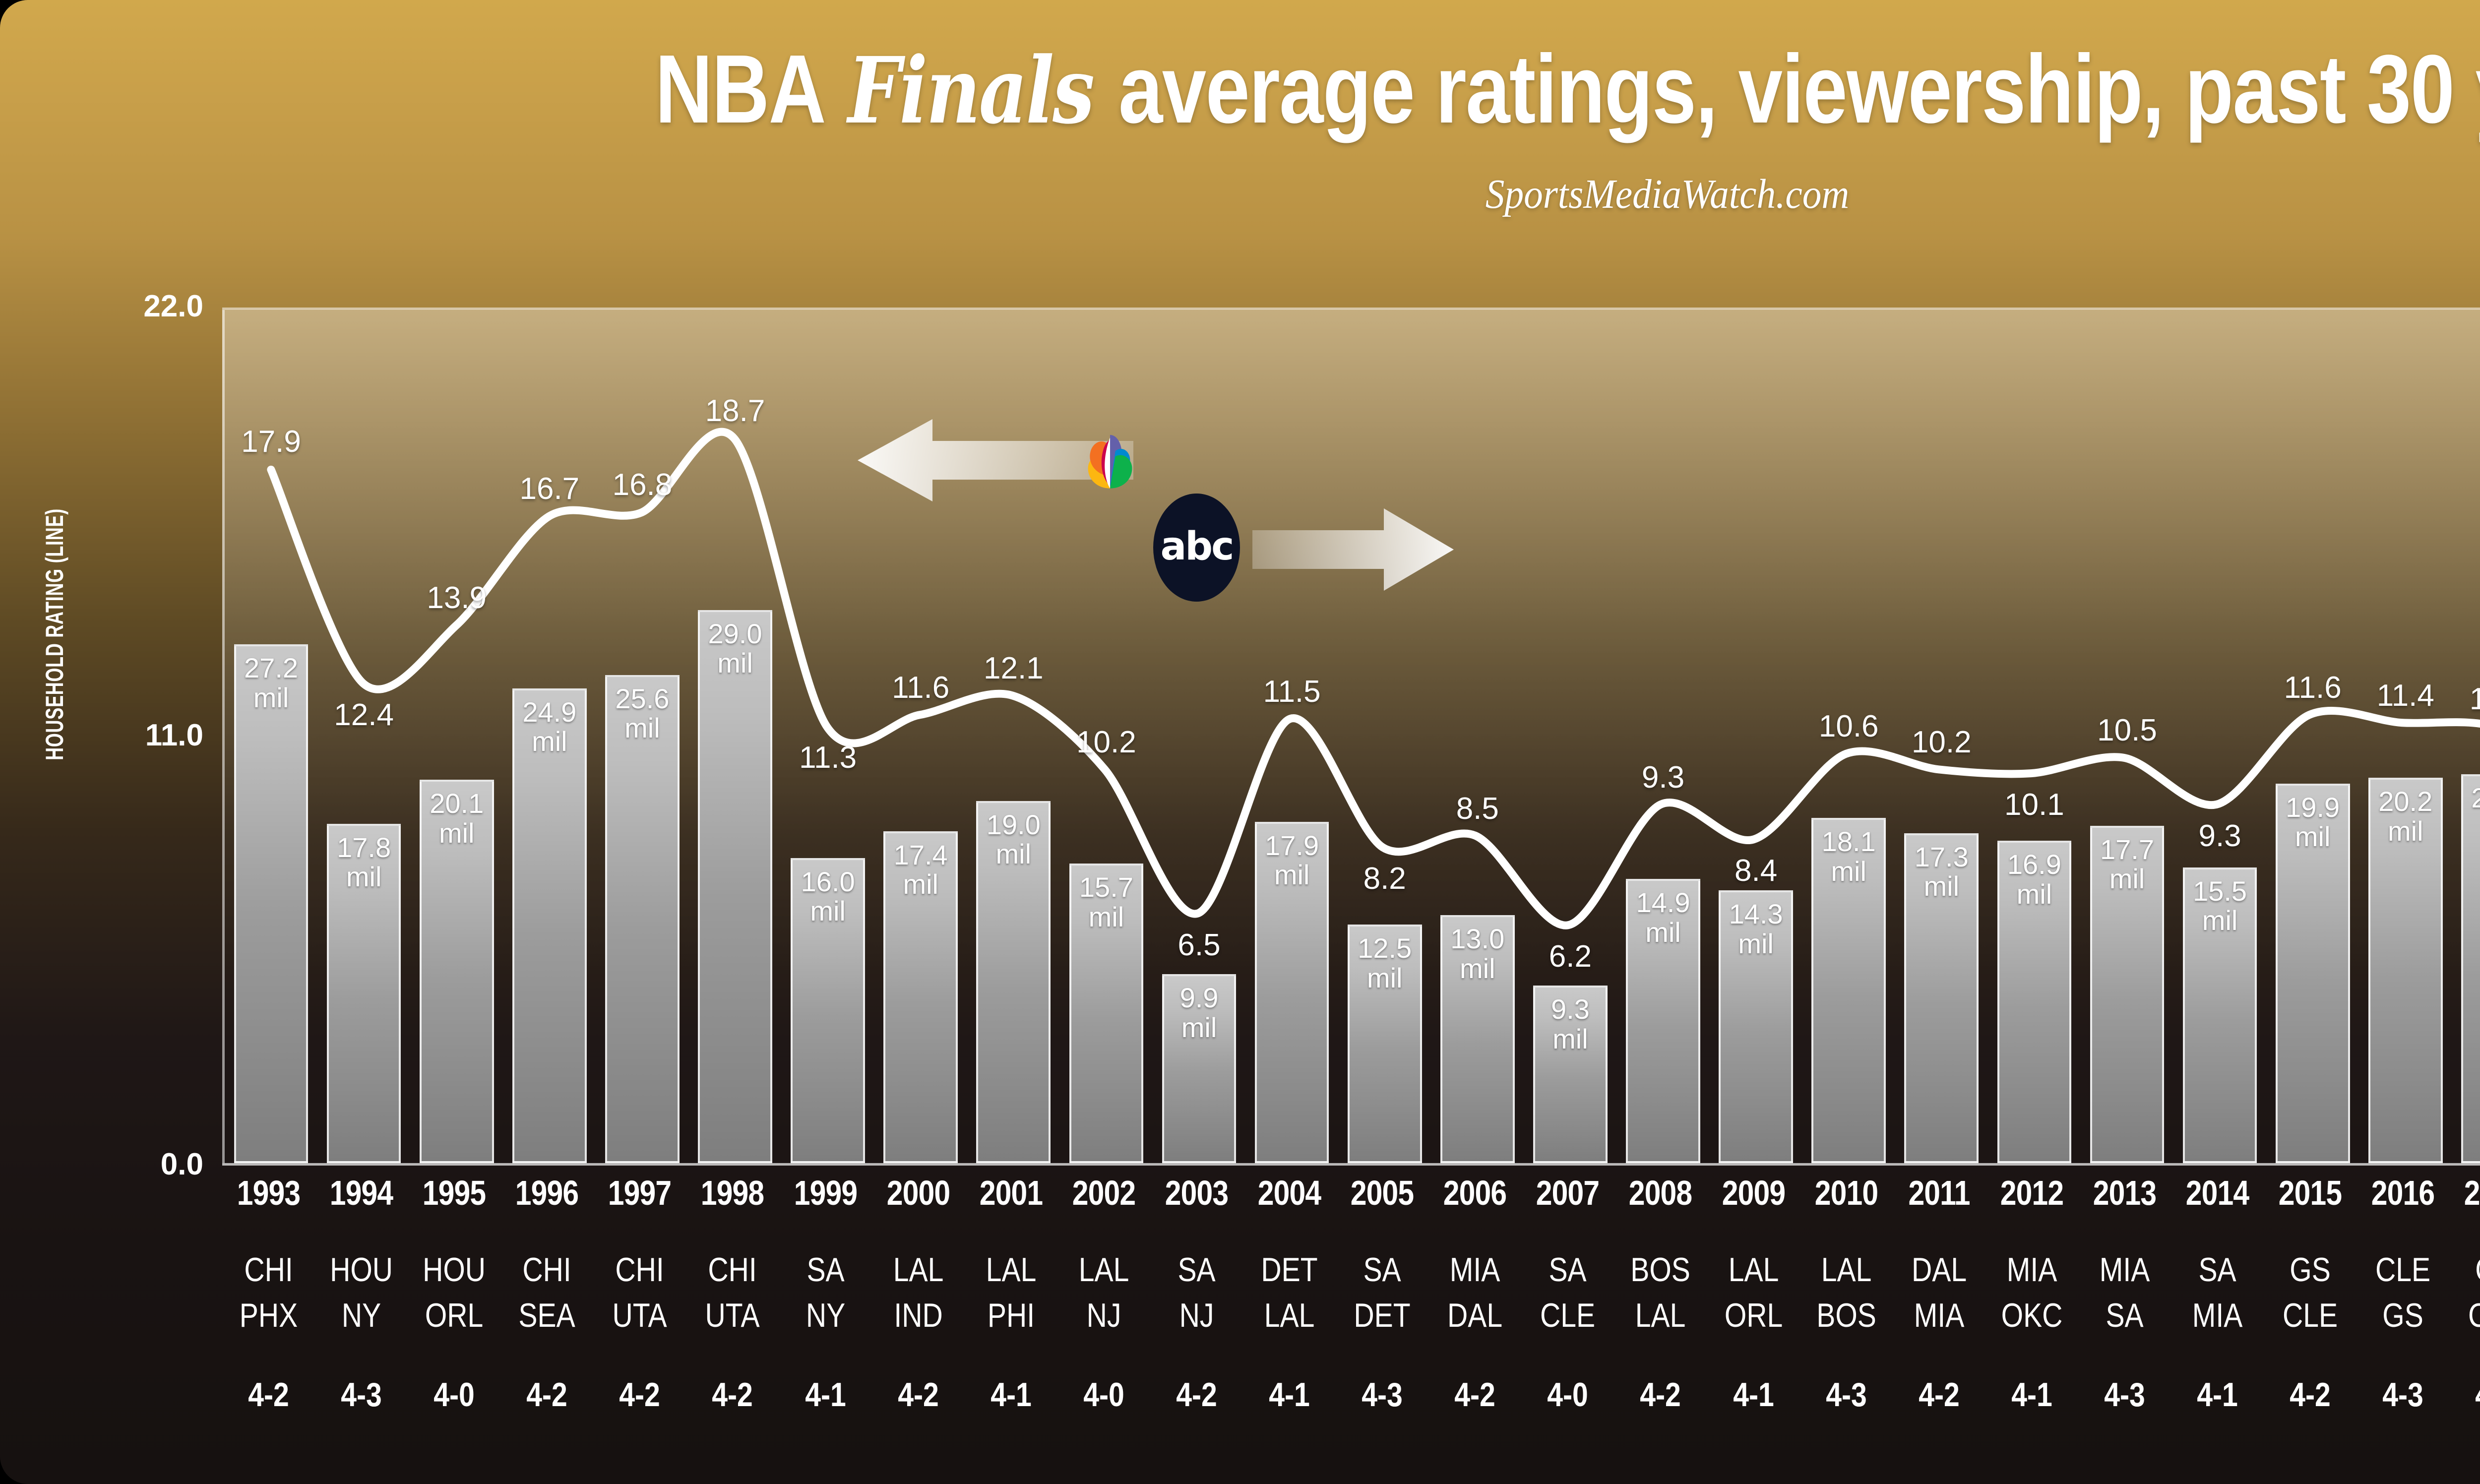 Image resolution: width=2480 pixels, height=1484 pixels. Describe the element at coordinates (1011, 1193) in the screenshot. I see `x-year: 2001` at that location.